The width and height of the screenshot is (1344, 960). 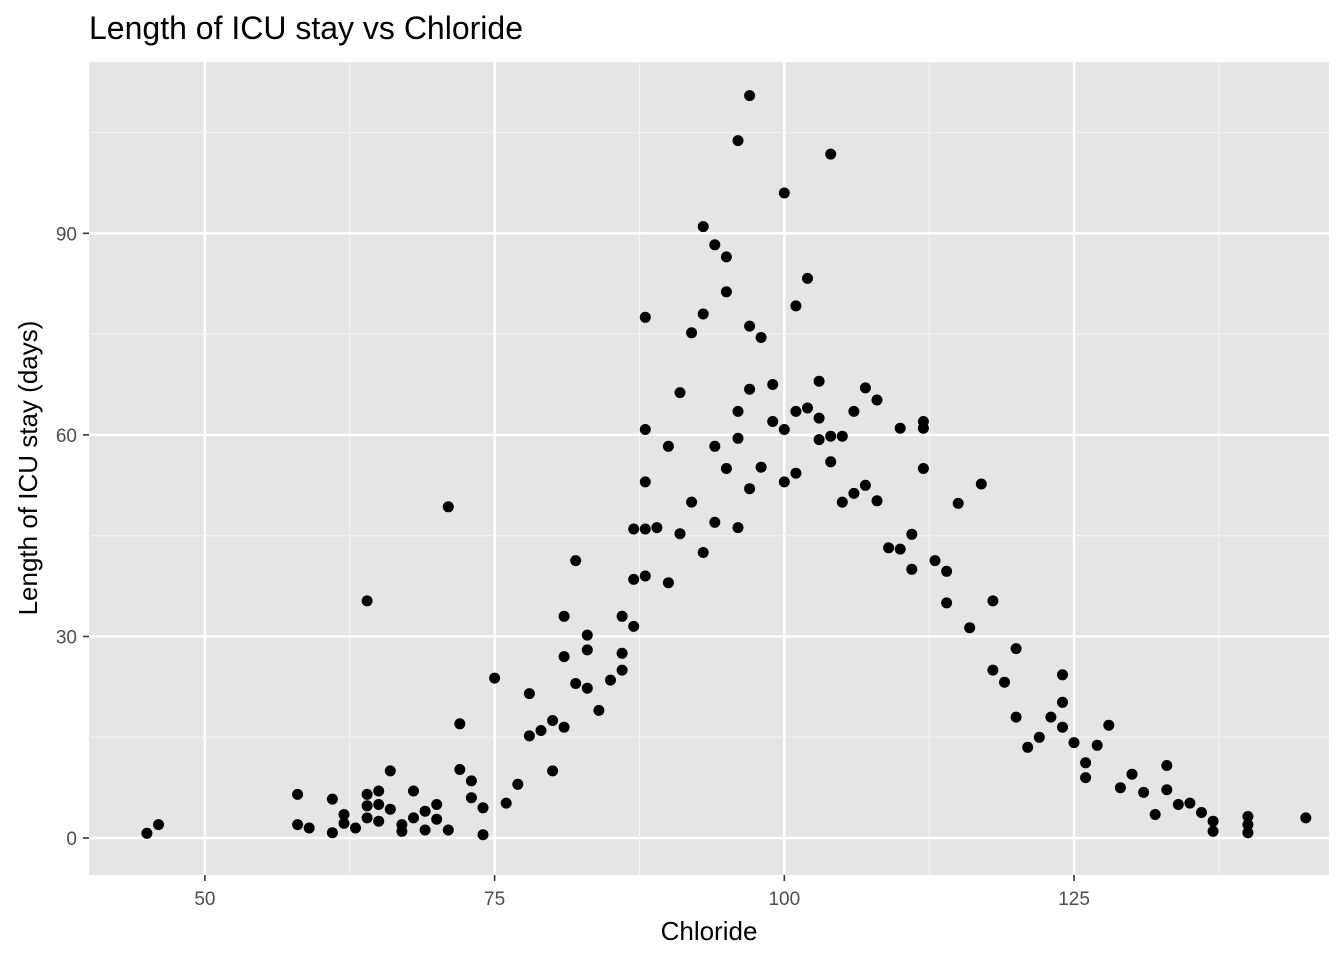 I want to click on x-tick-label: 50, so click(x=204, y=899).